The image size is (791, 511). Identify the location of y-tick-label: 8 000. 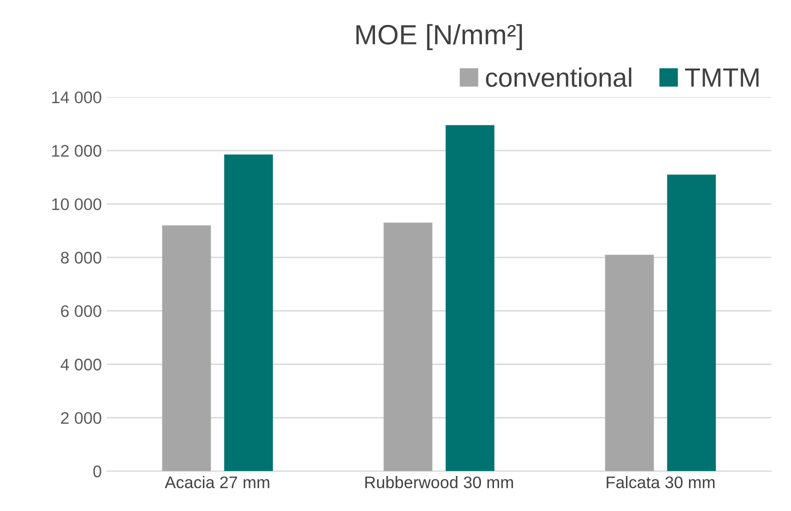
(81, 258).